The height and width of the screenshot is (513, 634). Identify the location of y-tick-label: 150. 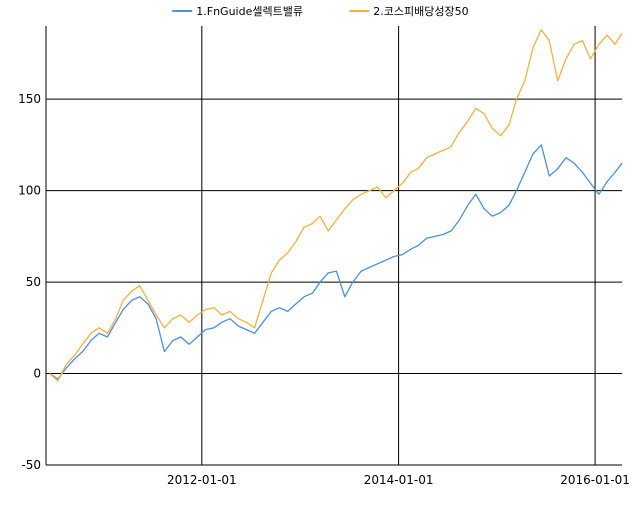
(29, 99).